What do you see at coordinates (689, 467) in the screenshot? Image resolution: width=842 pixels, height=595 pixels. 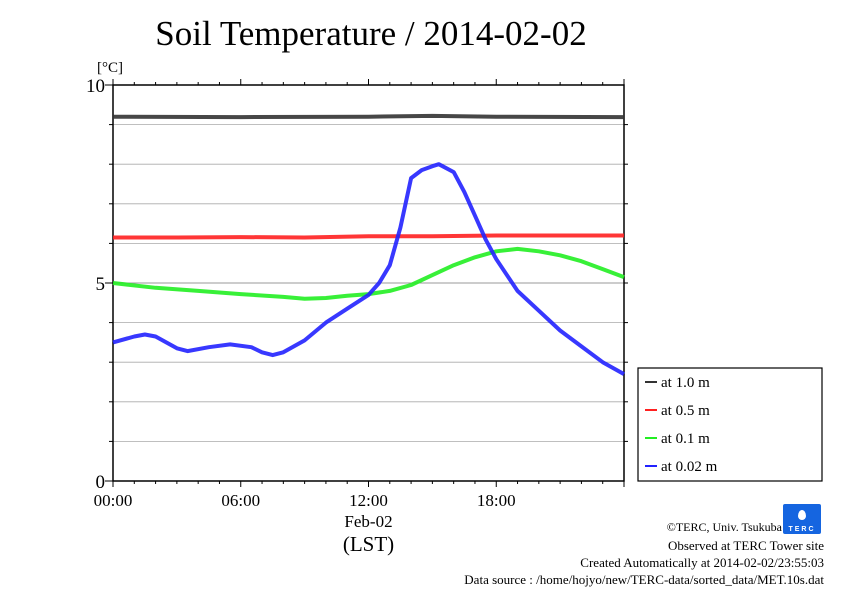 I see `legend-label-3: at 0.02 m` at bounding box center [689, 467].